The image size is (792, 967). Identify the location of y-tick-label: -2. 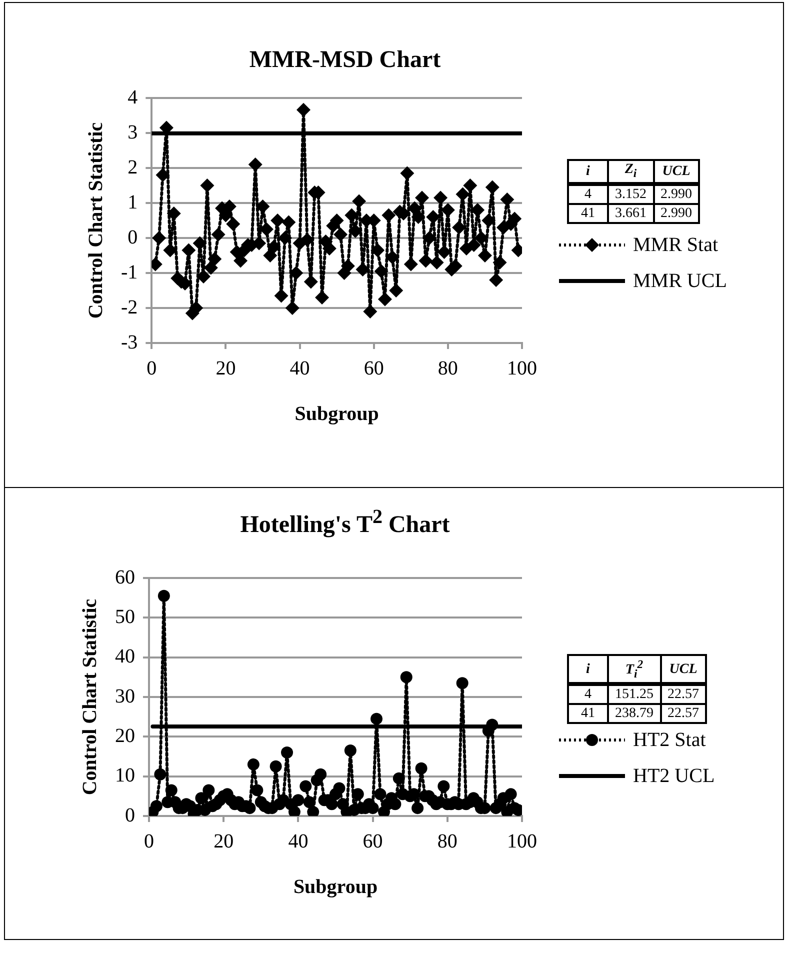
(129, 307).